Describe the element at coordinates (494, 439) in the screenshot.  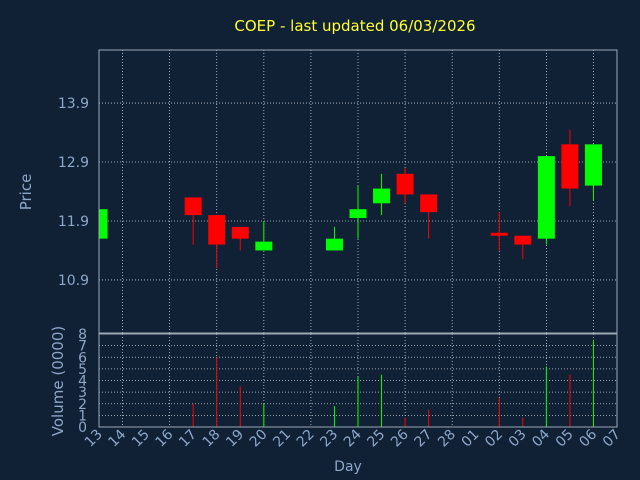
I see `x-tick-label: 02` at that location.